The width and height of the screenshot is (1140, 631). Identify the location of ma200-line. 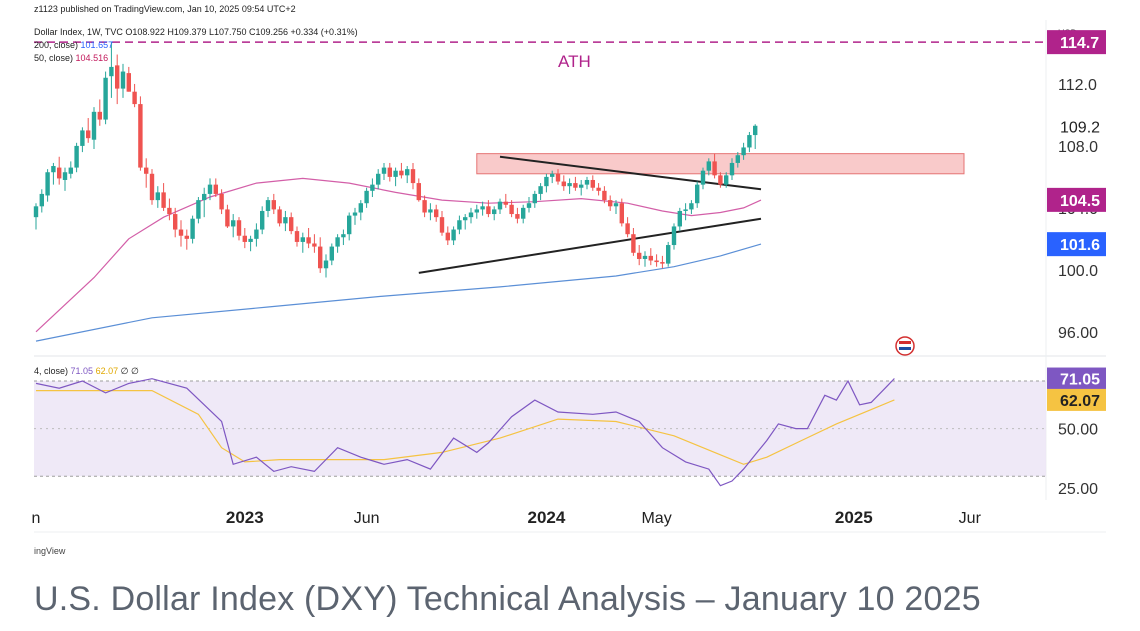
(398, 292).